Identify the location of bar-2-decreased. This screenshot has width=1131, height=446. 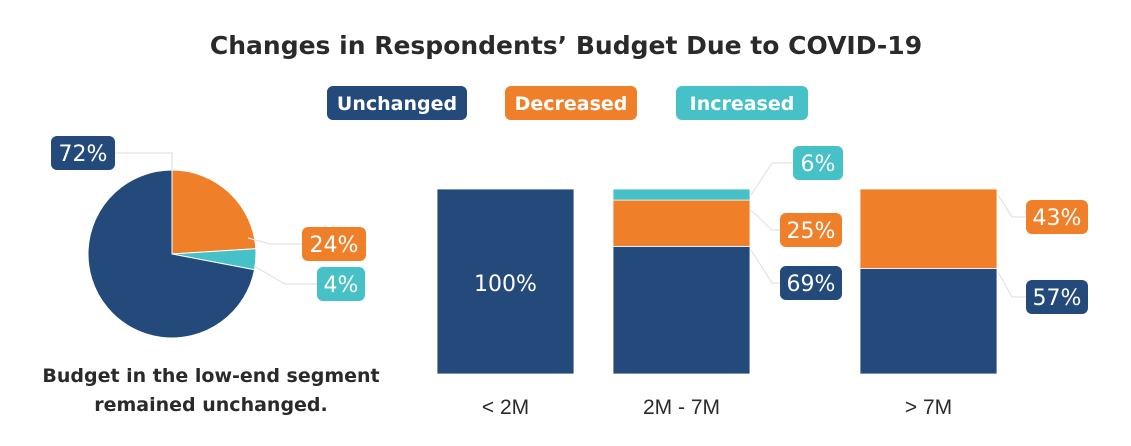
(681, 223).